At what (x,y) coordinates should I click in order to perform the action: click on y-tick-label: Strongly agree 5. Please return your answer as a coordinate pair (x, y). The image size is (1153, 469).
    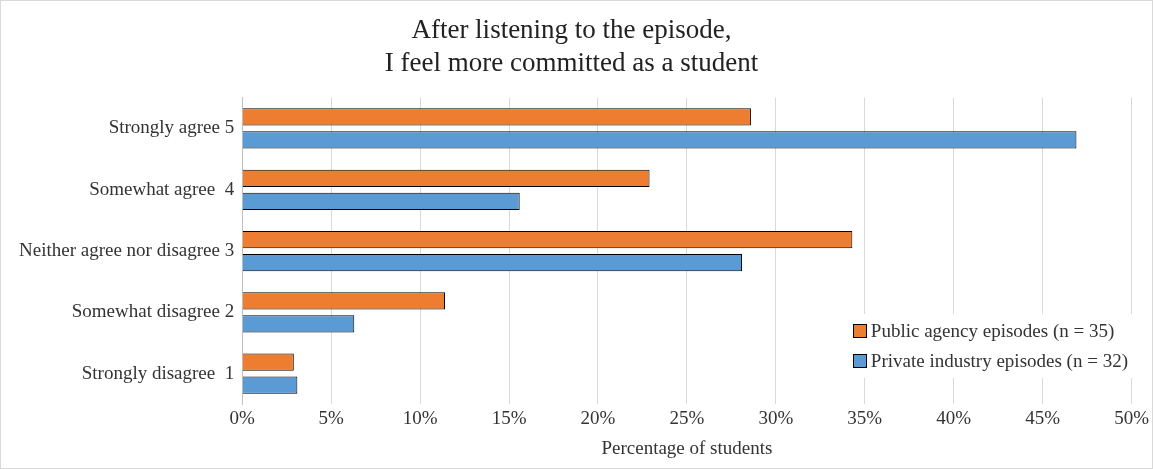
    Looking at the image, I should click on (171, 127).